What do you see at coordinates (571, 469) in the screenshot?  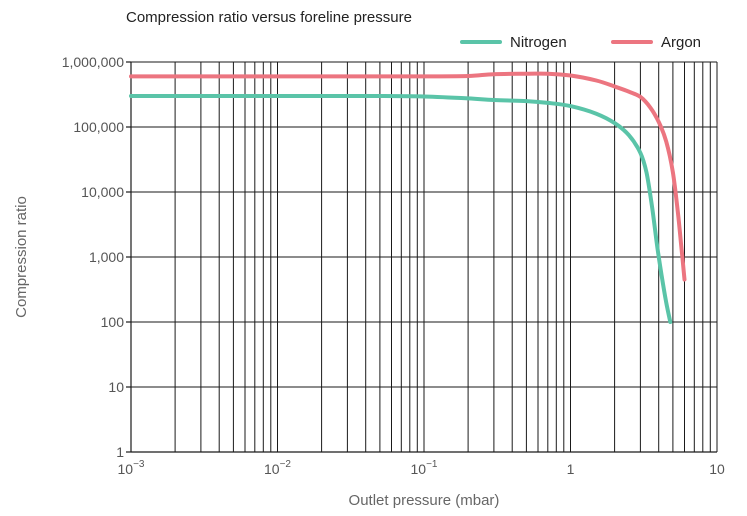 I see `x-tick-label: 1` at bounding box center [571, 469].